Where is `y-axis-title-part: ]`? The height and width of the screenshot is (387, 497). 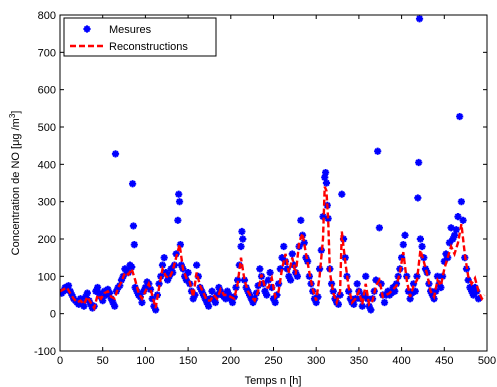
y-axis-title-part: ] is located at coordinates (16, 112).